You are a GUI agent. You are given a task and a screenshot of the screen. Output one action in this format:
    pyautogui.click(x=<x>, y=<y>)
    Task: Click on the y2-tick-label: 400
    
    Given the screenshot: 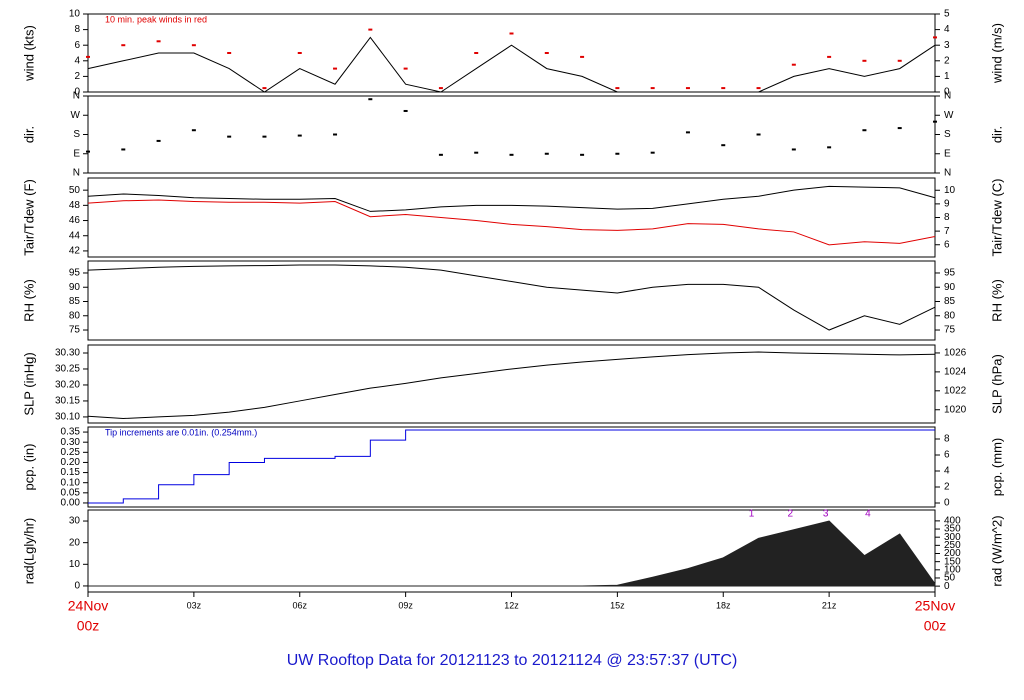 What is the action you would take?
    pyautogui.click(x=952, y=521)
    